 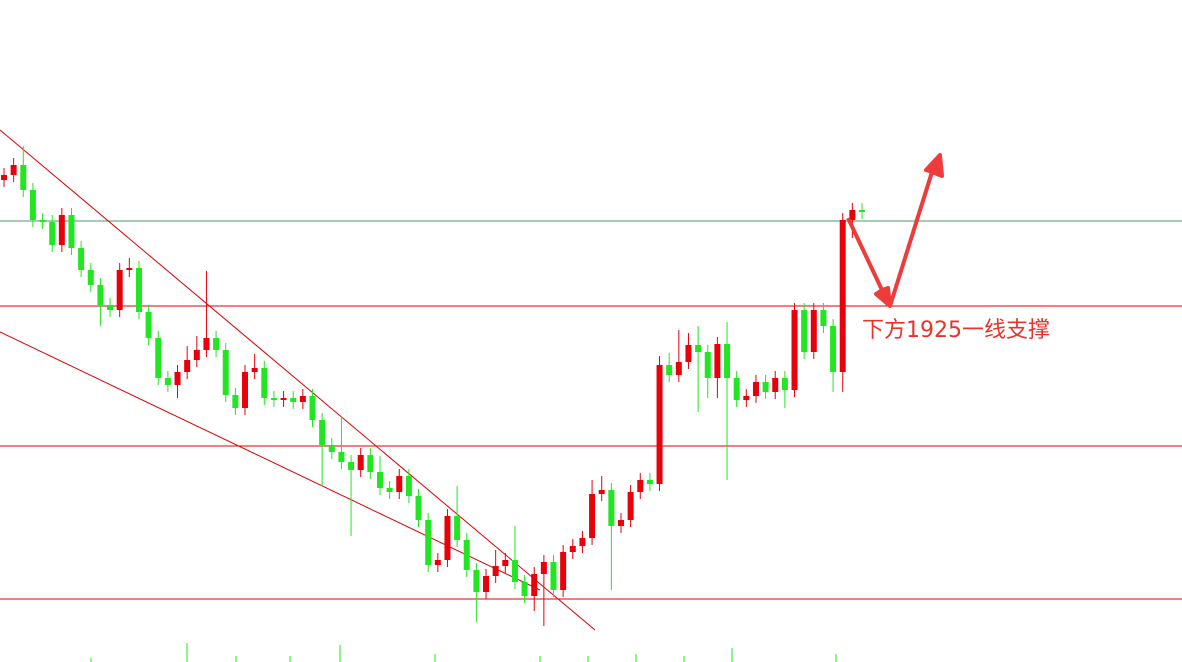 What do you see at coordinates (895, 230) in the screenshot?
I see `forecast-arrow` at bounding box center [895, 230].